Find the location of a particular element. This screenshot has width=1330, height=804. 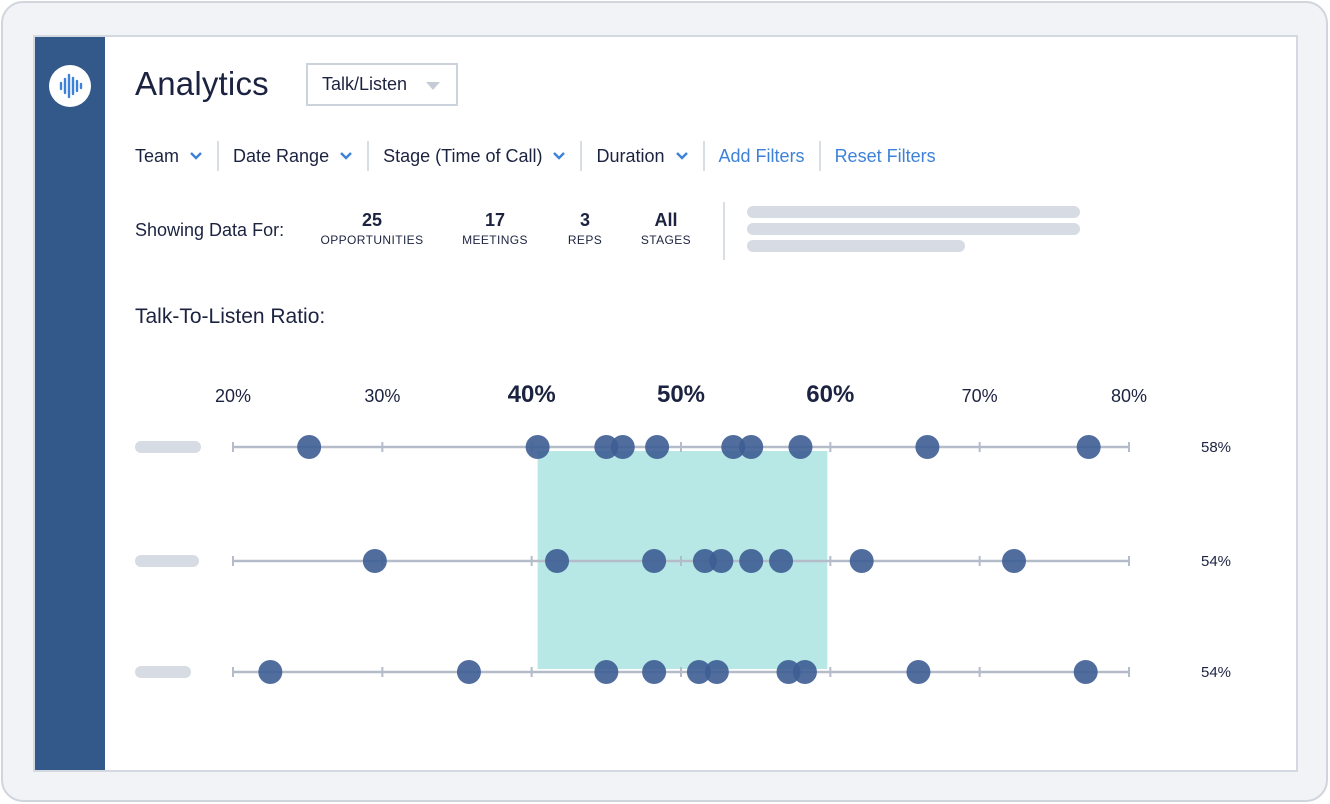

logo is located at coordinates (70, 86).